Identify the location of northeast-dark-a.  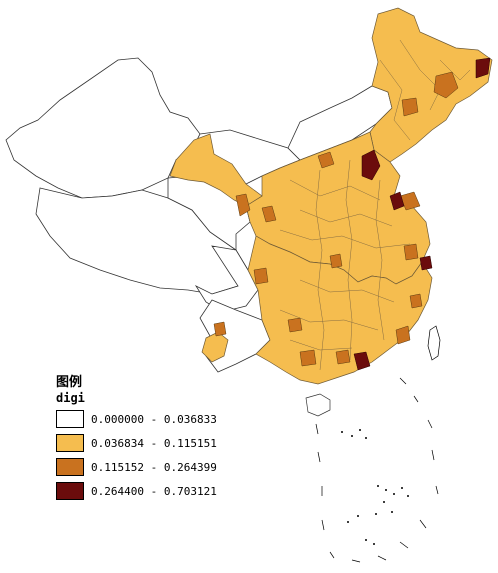
(483, 68).